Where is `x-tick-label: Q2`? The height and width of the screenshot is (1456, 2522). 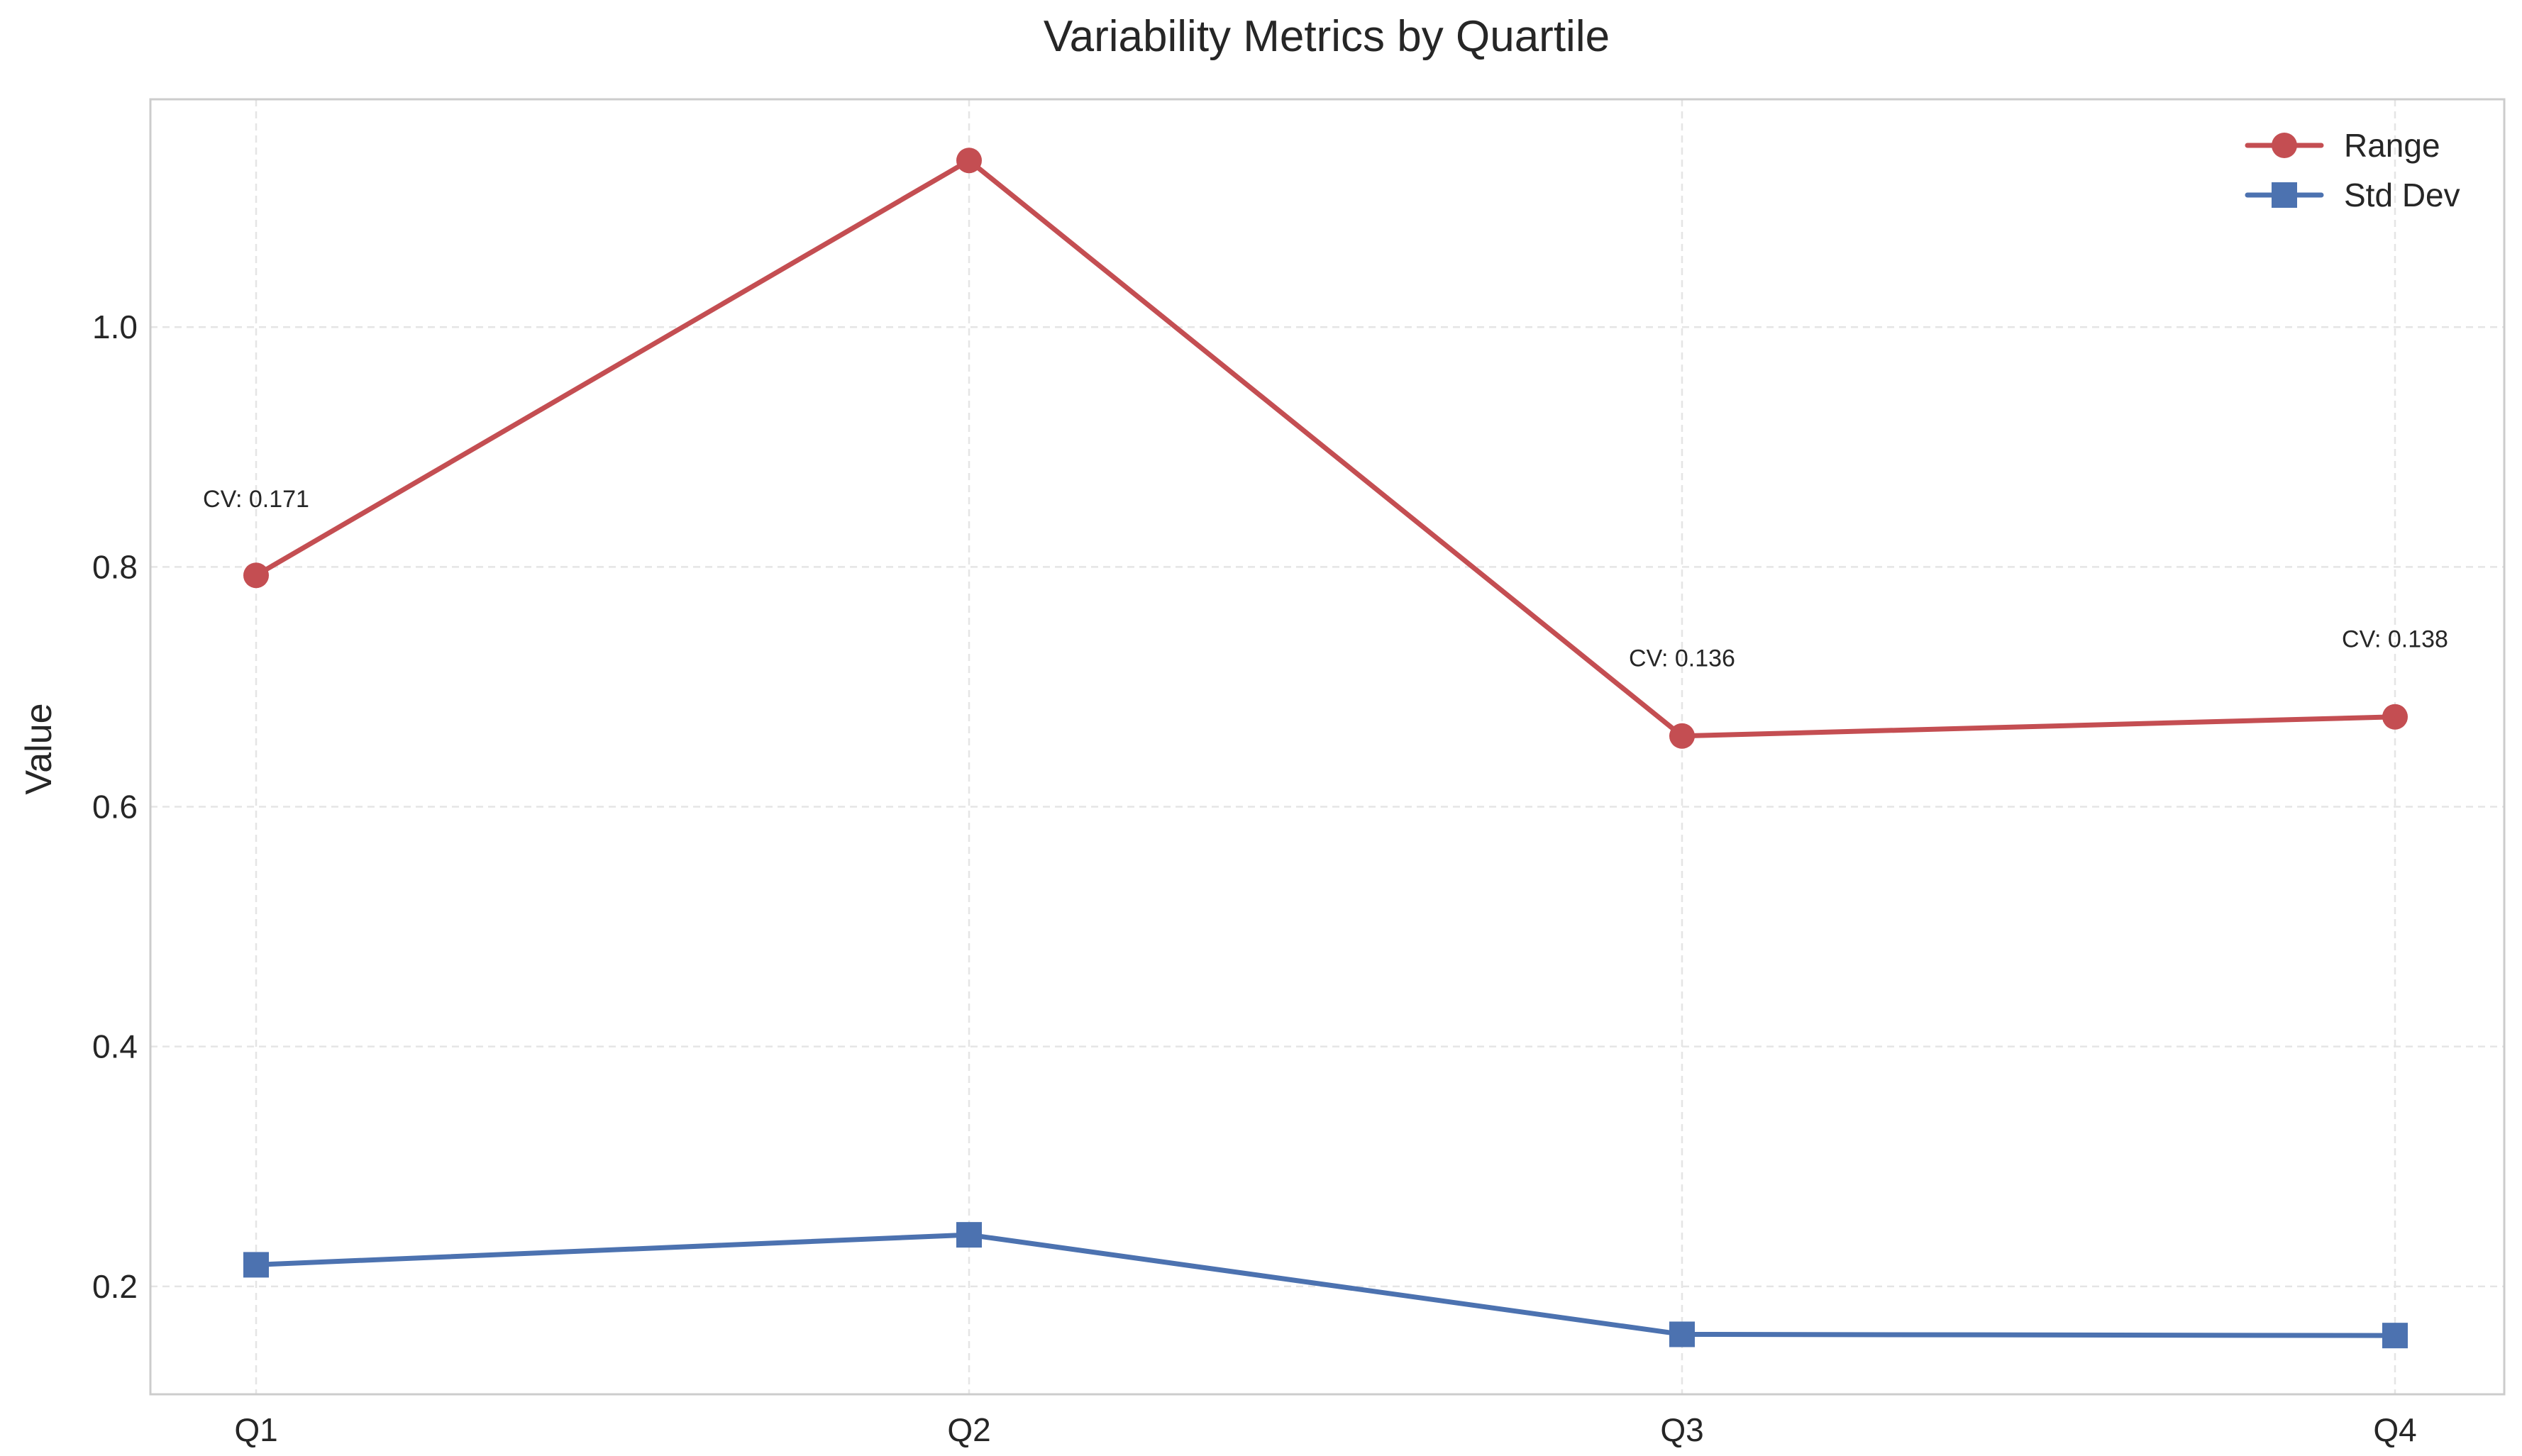 x-tick-label: Q2 is located at coordinates (968, 1429).